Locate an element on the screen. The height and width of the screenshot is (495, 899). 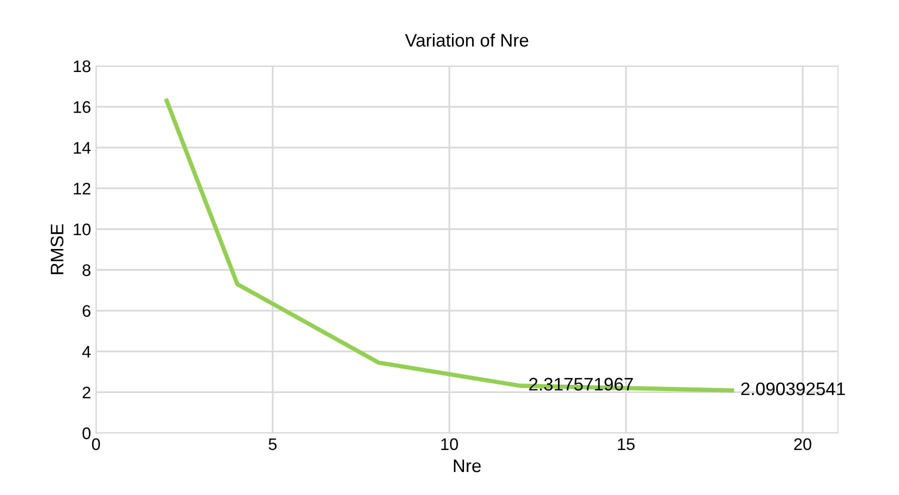
y-tick-label: 18 is located at coordinates (82, 66).